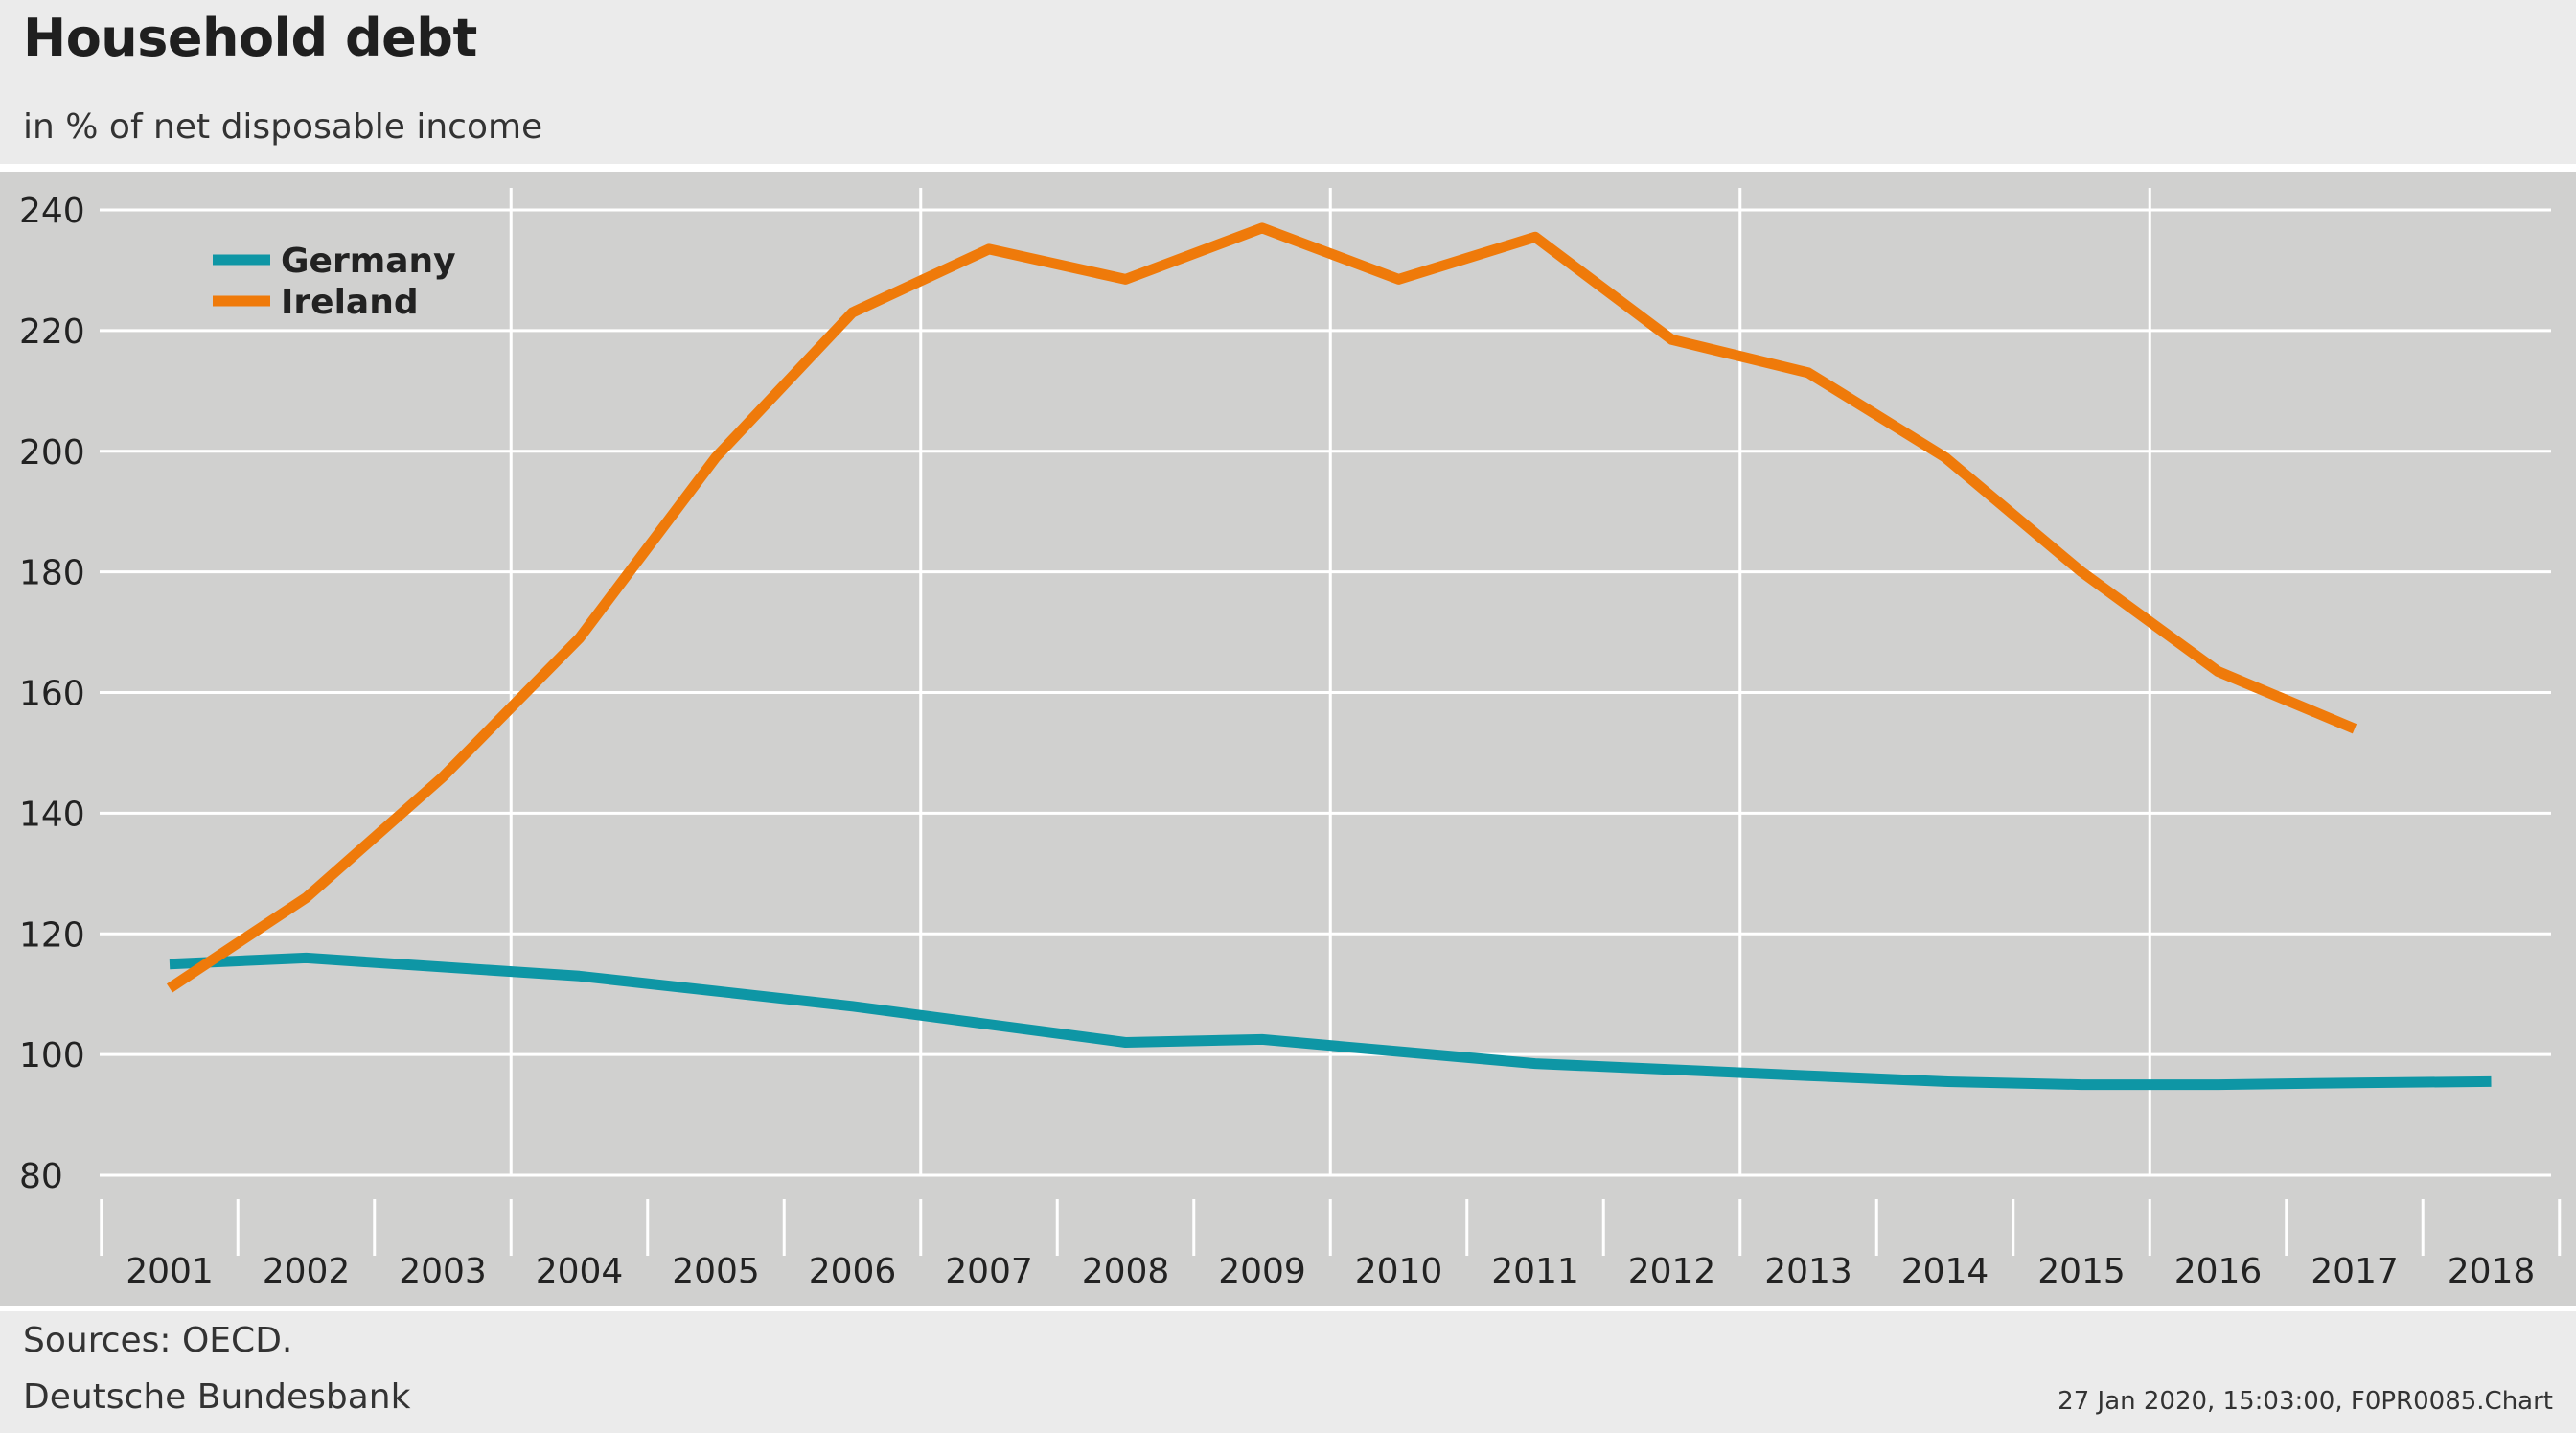  Describe the element at coordinates (52, 211) in the screenshot. I see `y-tick-label: 240` at that location.